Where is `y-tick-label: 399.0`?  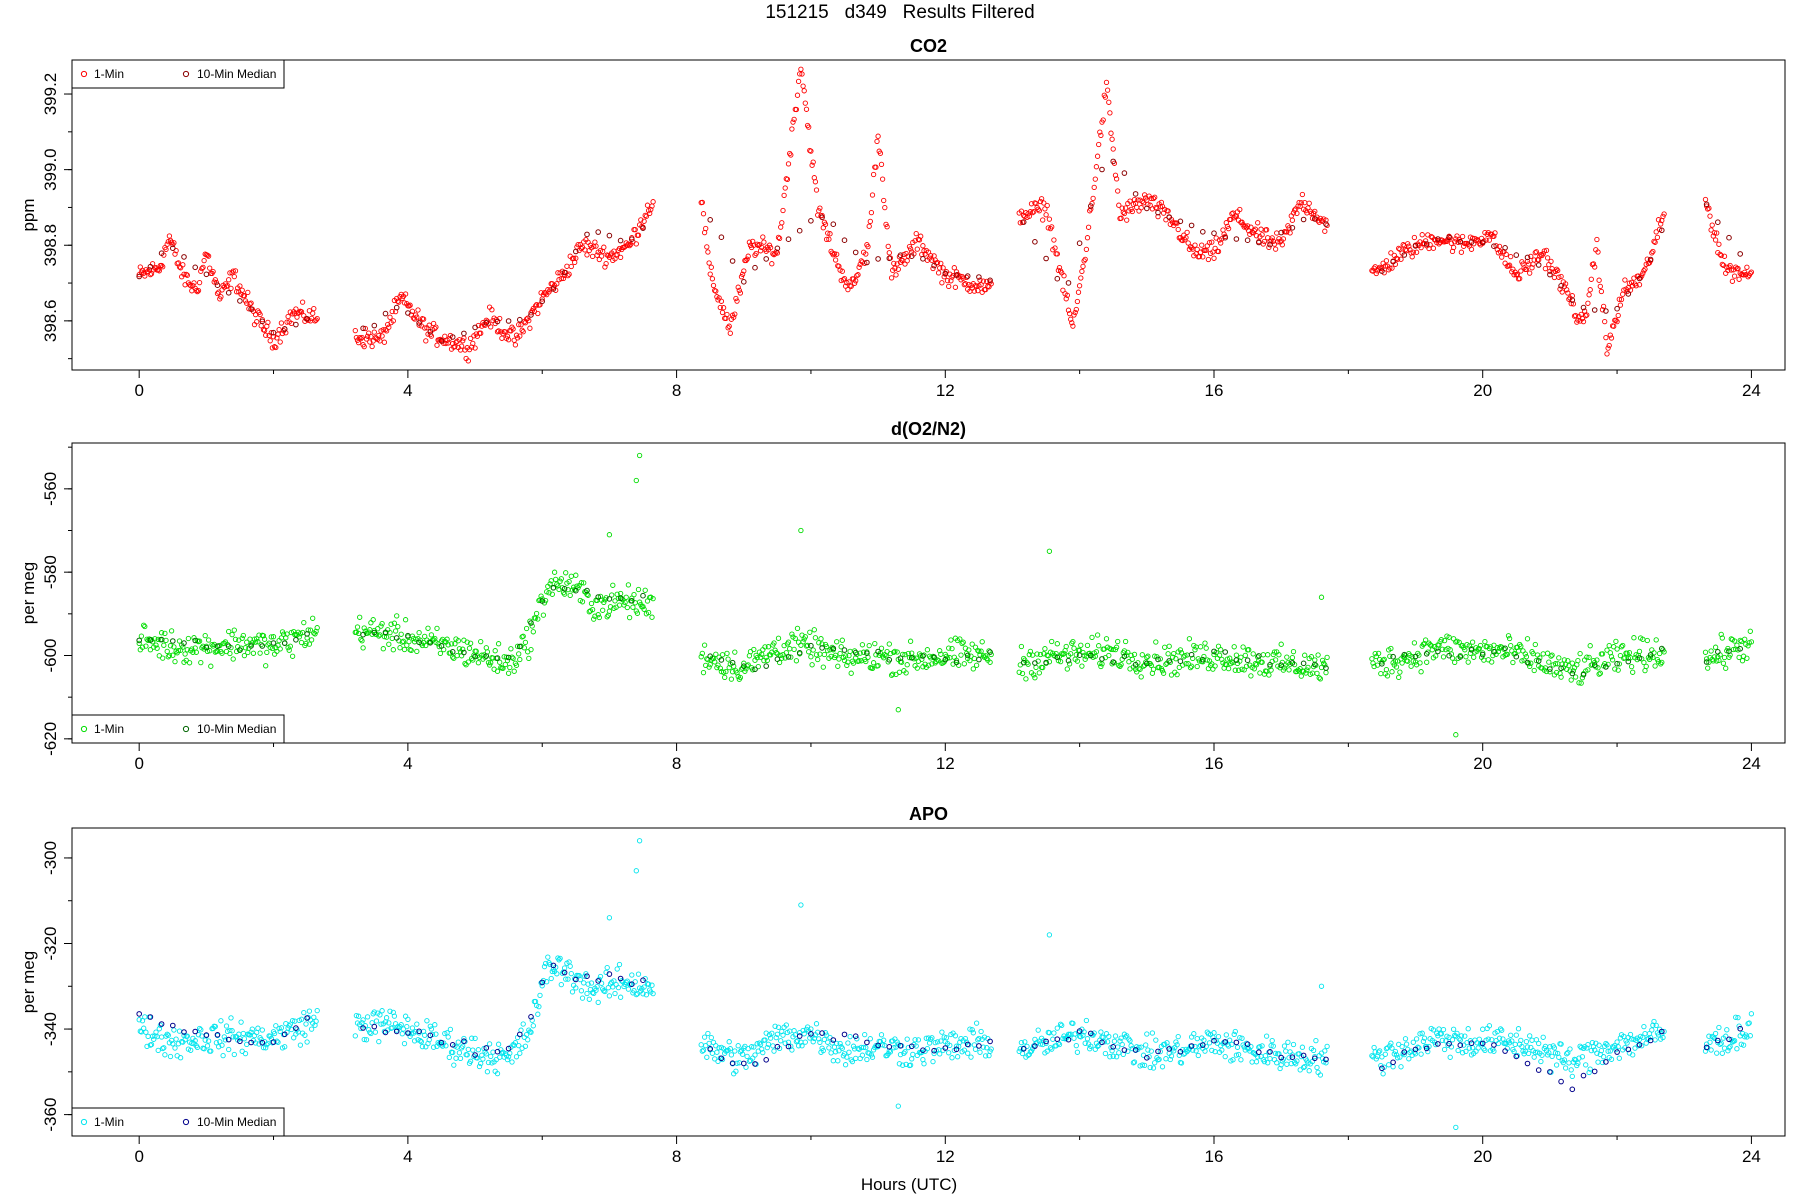
y-tick-label: 399.0 is located at coordinates (50, 169).